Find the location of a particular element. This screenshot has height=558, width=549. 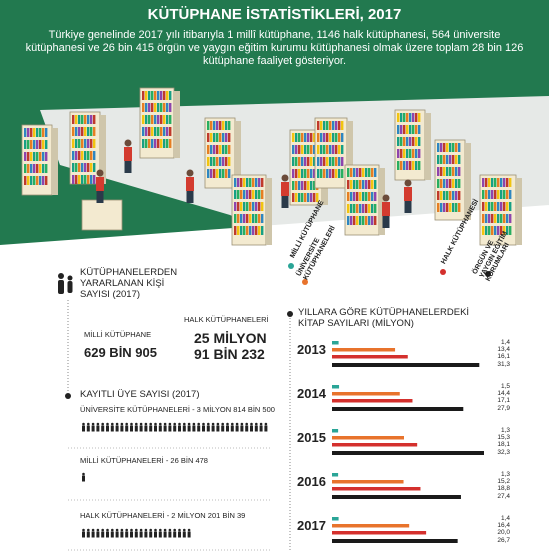

person-head is located at coordinates (190, 173).